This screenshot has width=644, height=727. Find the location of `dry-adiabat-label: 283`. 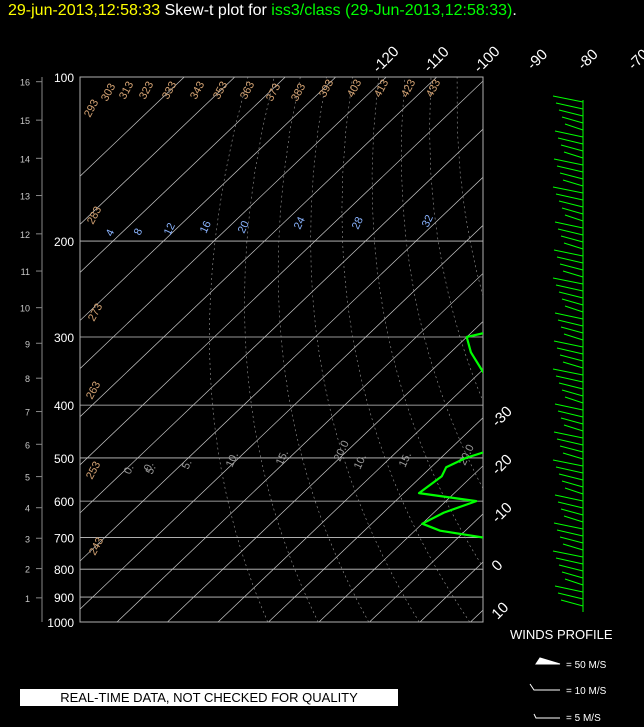

dry-adiabat-label: 283 is located at coordinates (94, 216).